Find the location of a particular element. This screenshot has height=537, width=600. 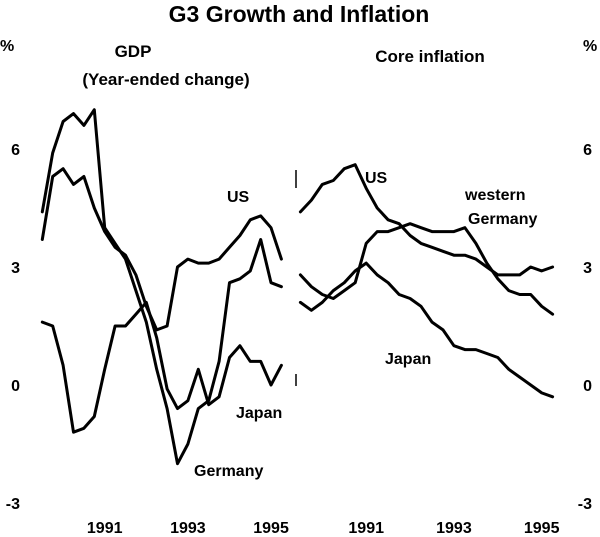

inflation-panel-title: Core inflation is located at coordinates (430, 56).